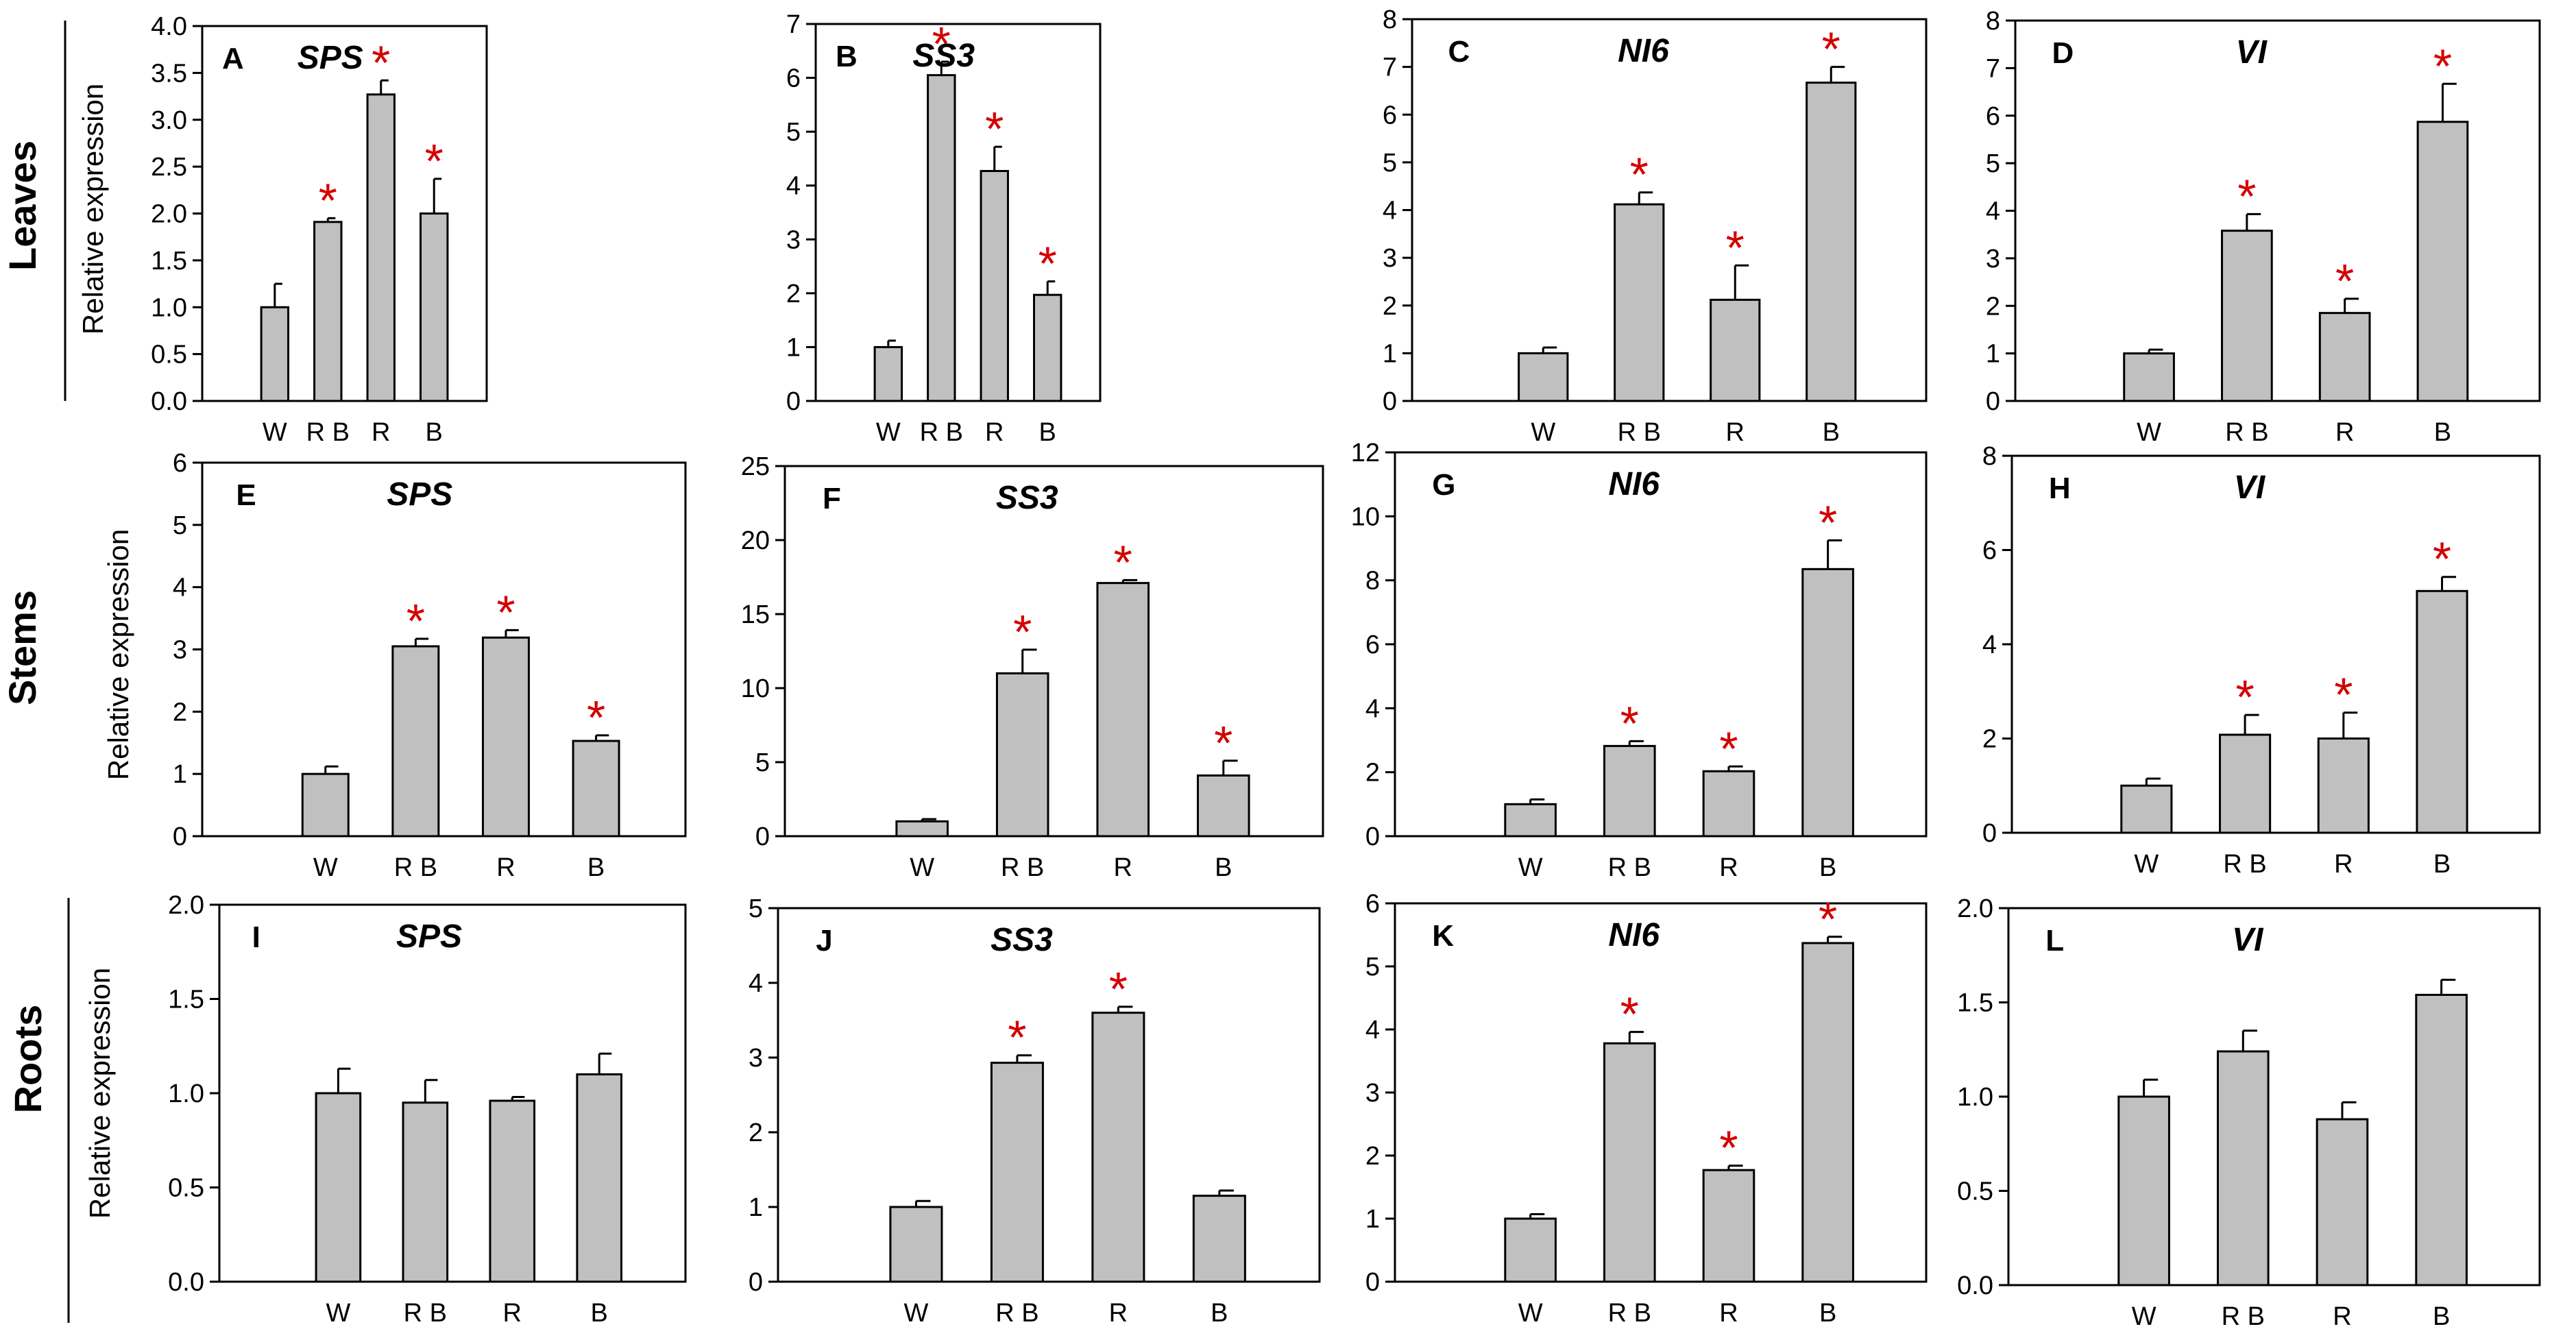 The image size is (2576, 1342). What do you see at coordinates (1993, 211) in the screenshot?
I see `y-tick-label-d-4: 4` at bounding box center [1993, 211].